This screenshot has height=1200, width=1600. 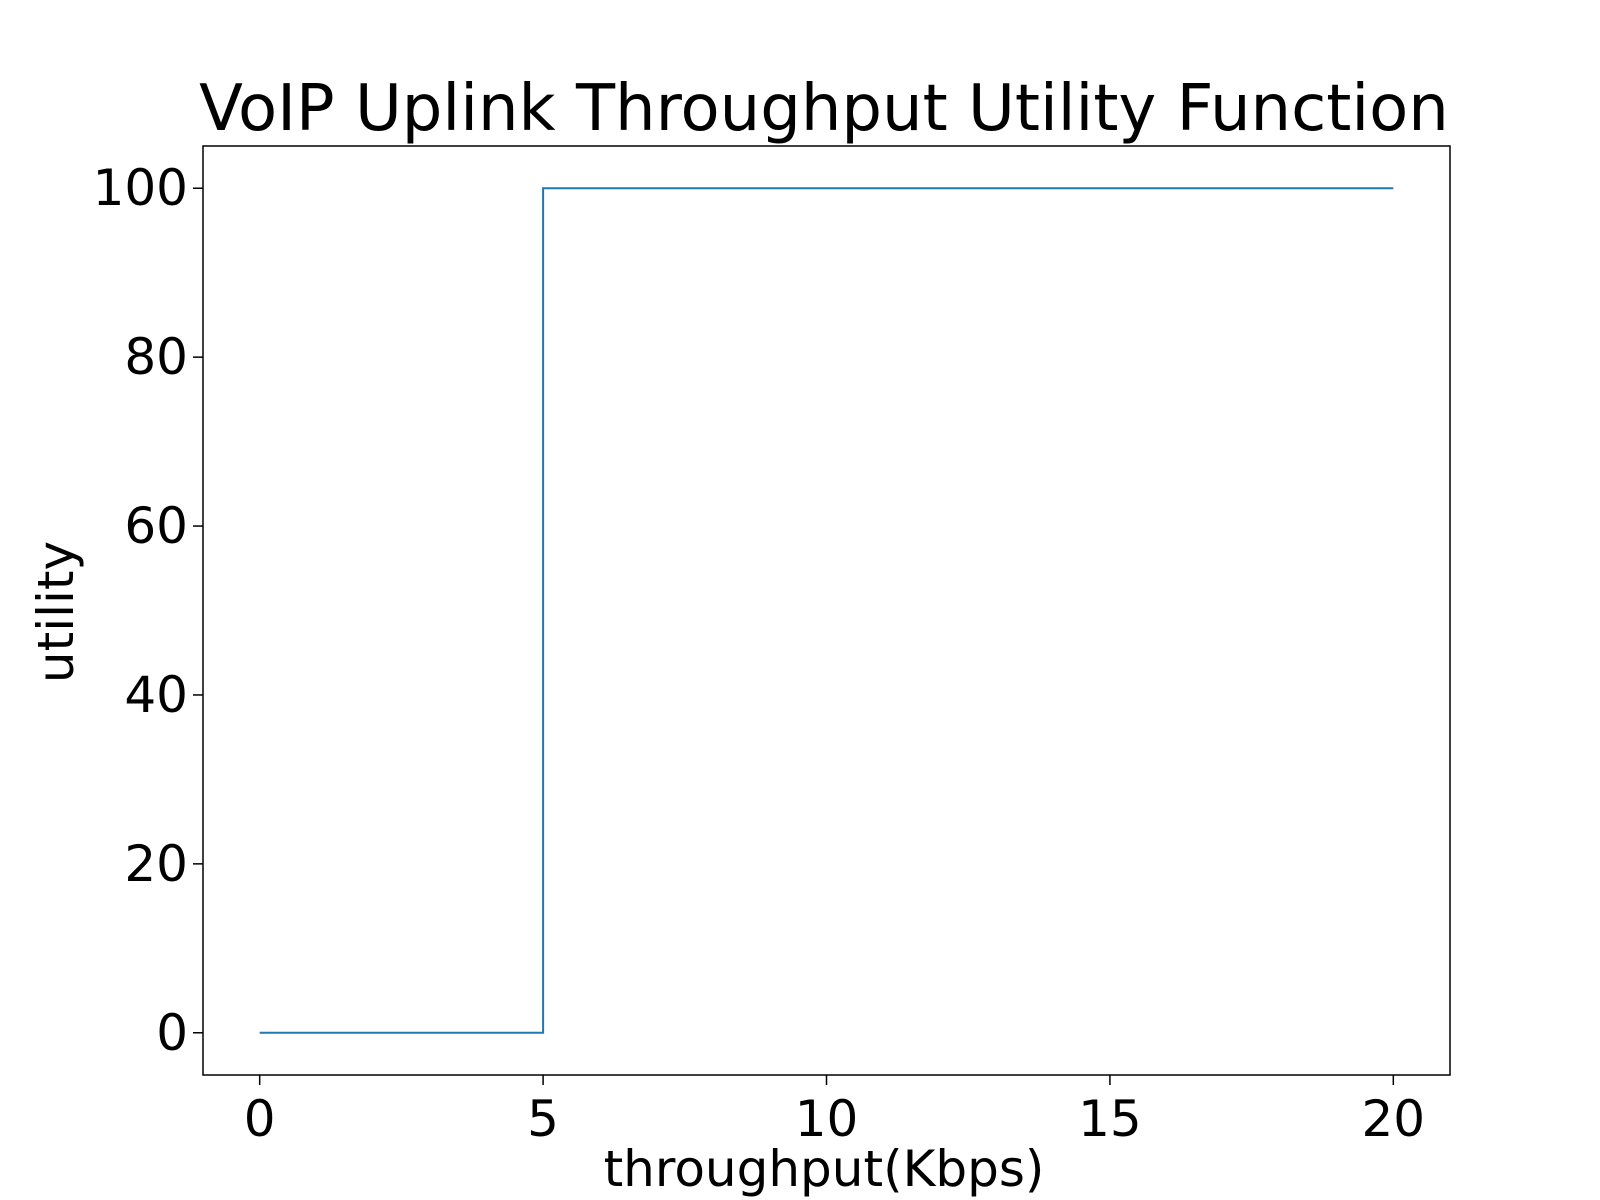 What do you see at coordinates (827, 1119) in the screenshot?
I see `x-tick-label: 10` at bounding box center [827, 1119].